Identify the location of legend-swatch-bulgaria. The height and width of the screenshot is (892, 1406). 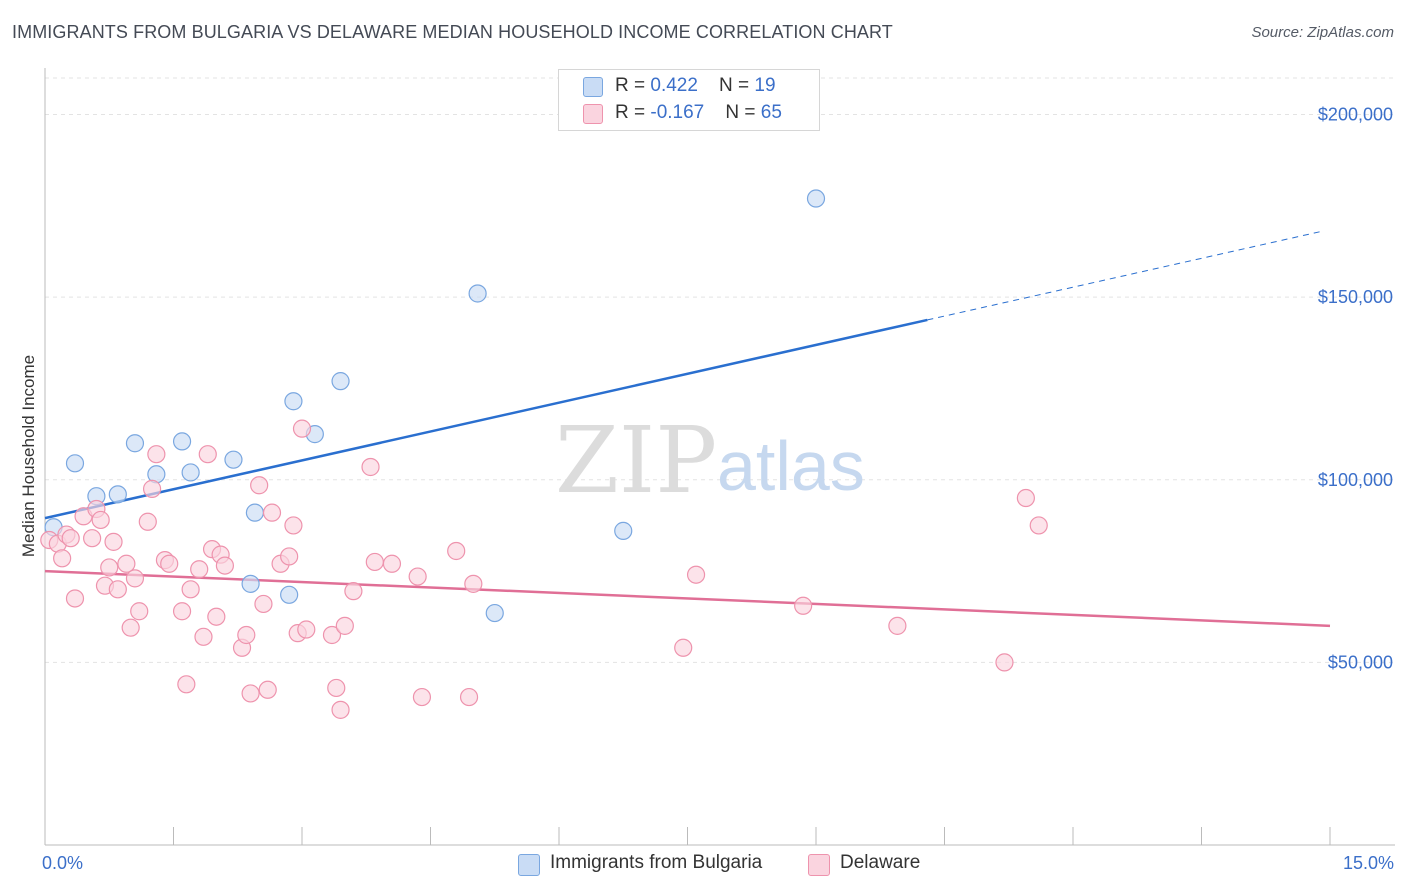
(593, 87).